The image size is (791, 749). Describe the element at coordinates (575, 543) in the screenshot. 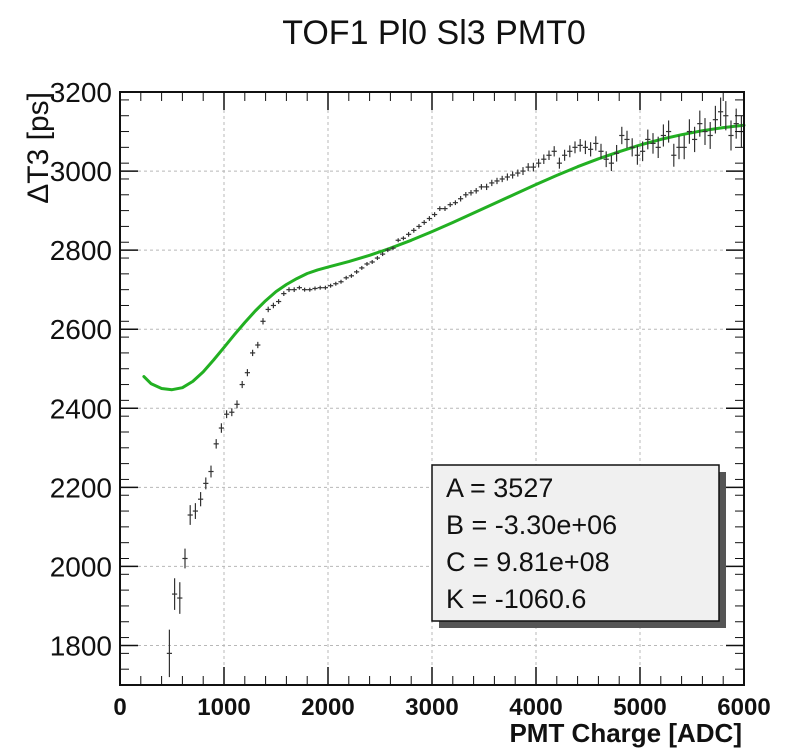

I see `fit-parameters-panel` at that location.